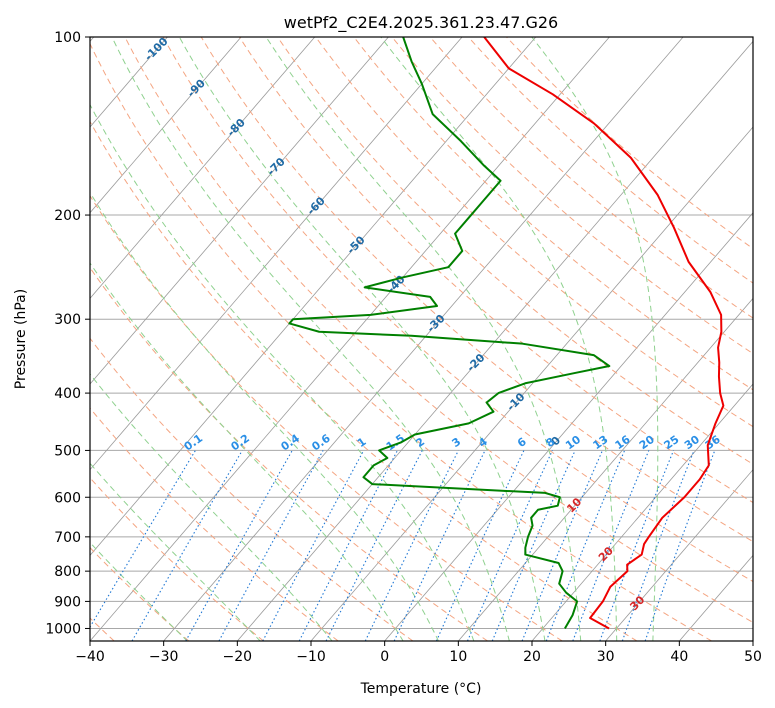  Describe the element at coordinates (67, 333) in the screenshot. I see `y-axis-ticks: 100 200 300 400 500 600 700 800 900 1000` at that location.